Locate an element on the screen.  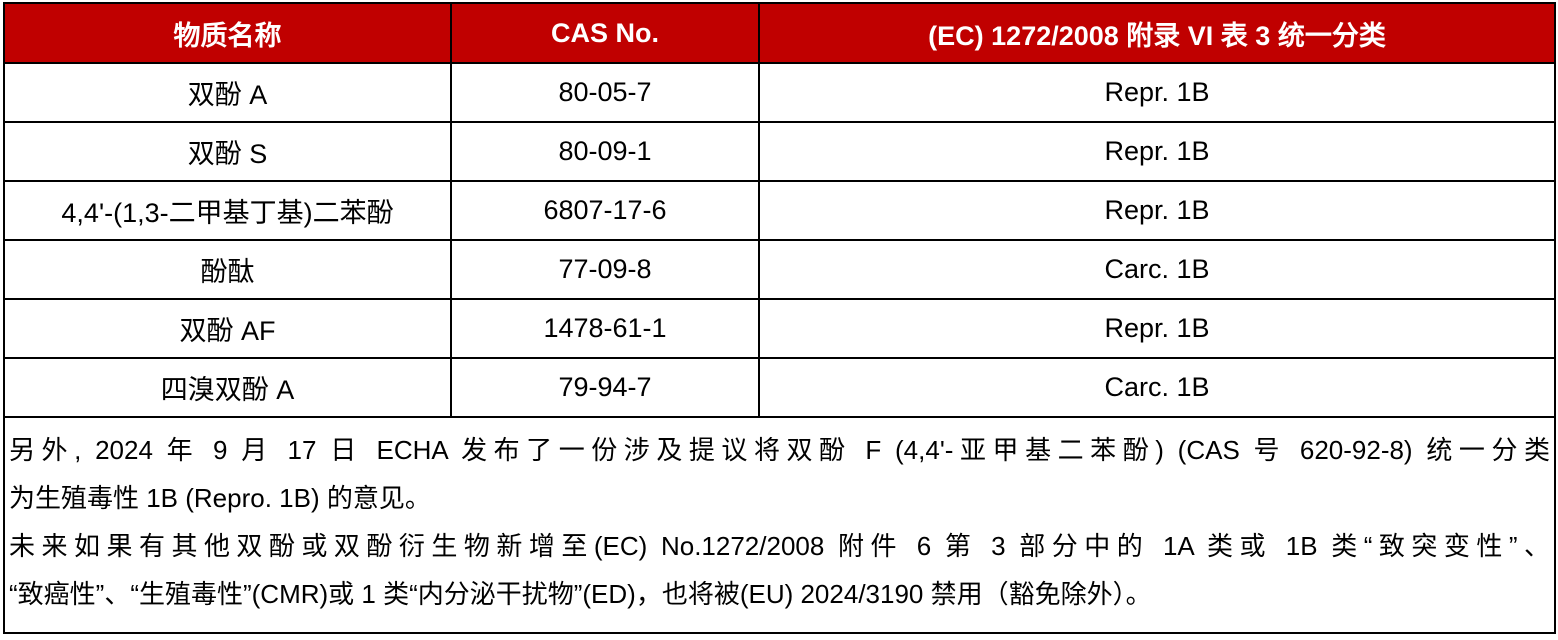
substance-name-cell: 酚酞 is located at coordinates (227, 269).